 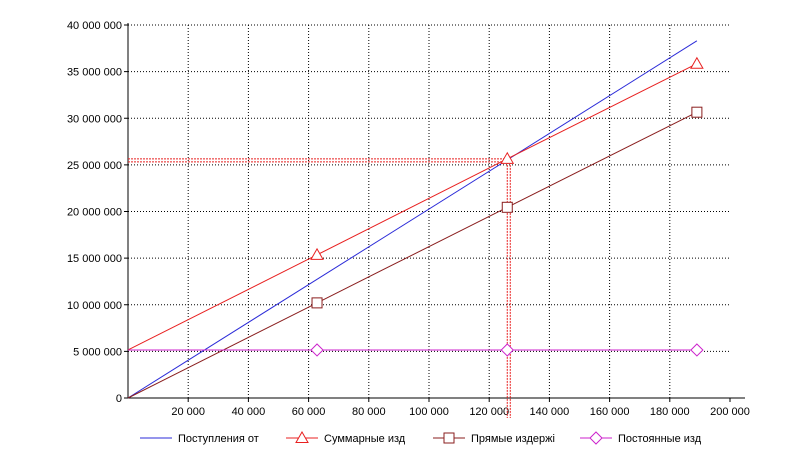 What do you see at coordinates (730, 412) in the screenshot?
I see `x-tick-label: 200 000` at bounding box center [730, 412].